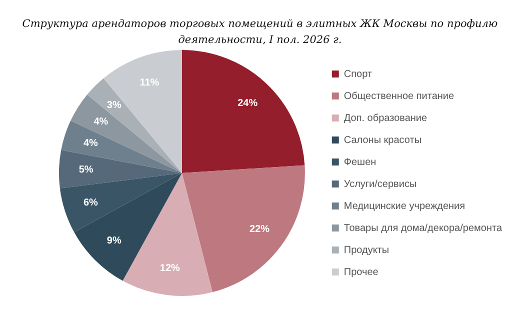 This screenshot has width=520, height=309. I want to click on data-label: 3%, so click(114, 105).